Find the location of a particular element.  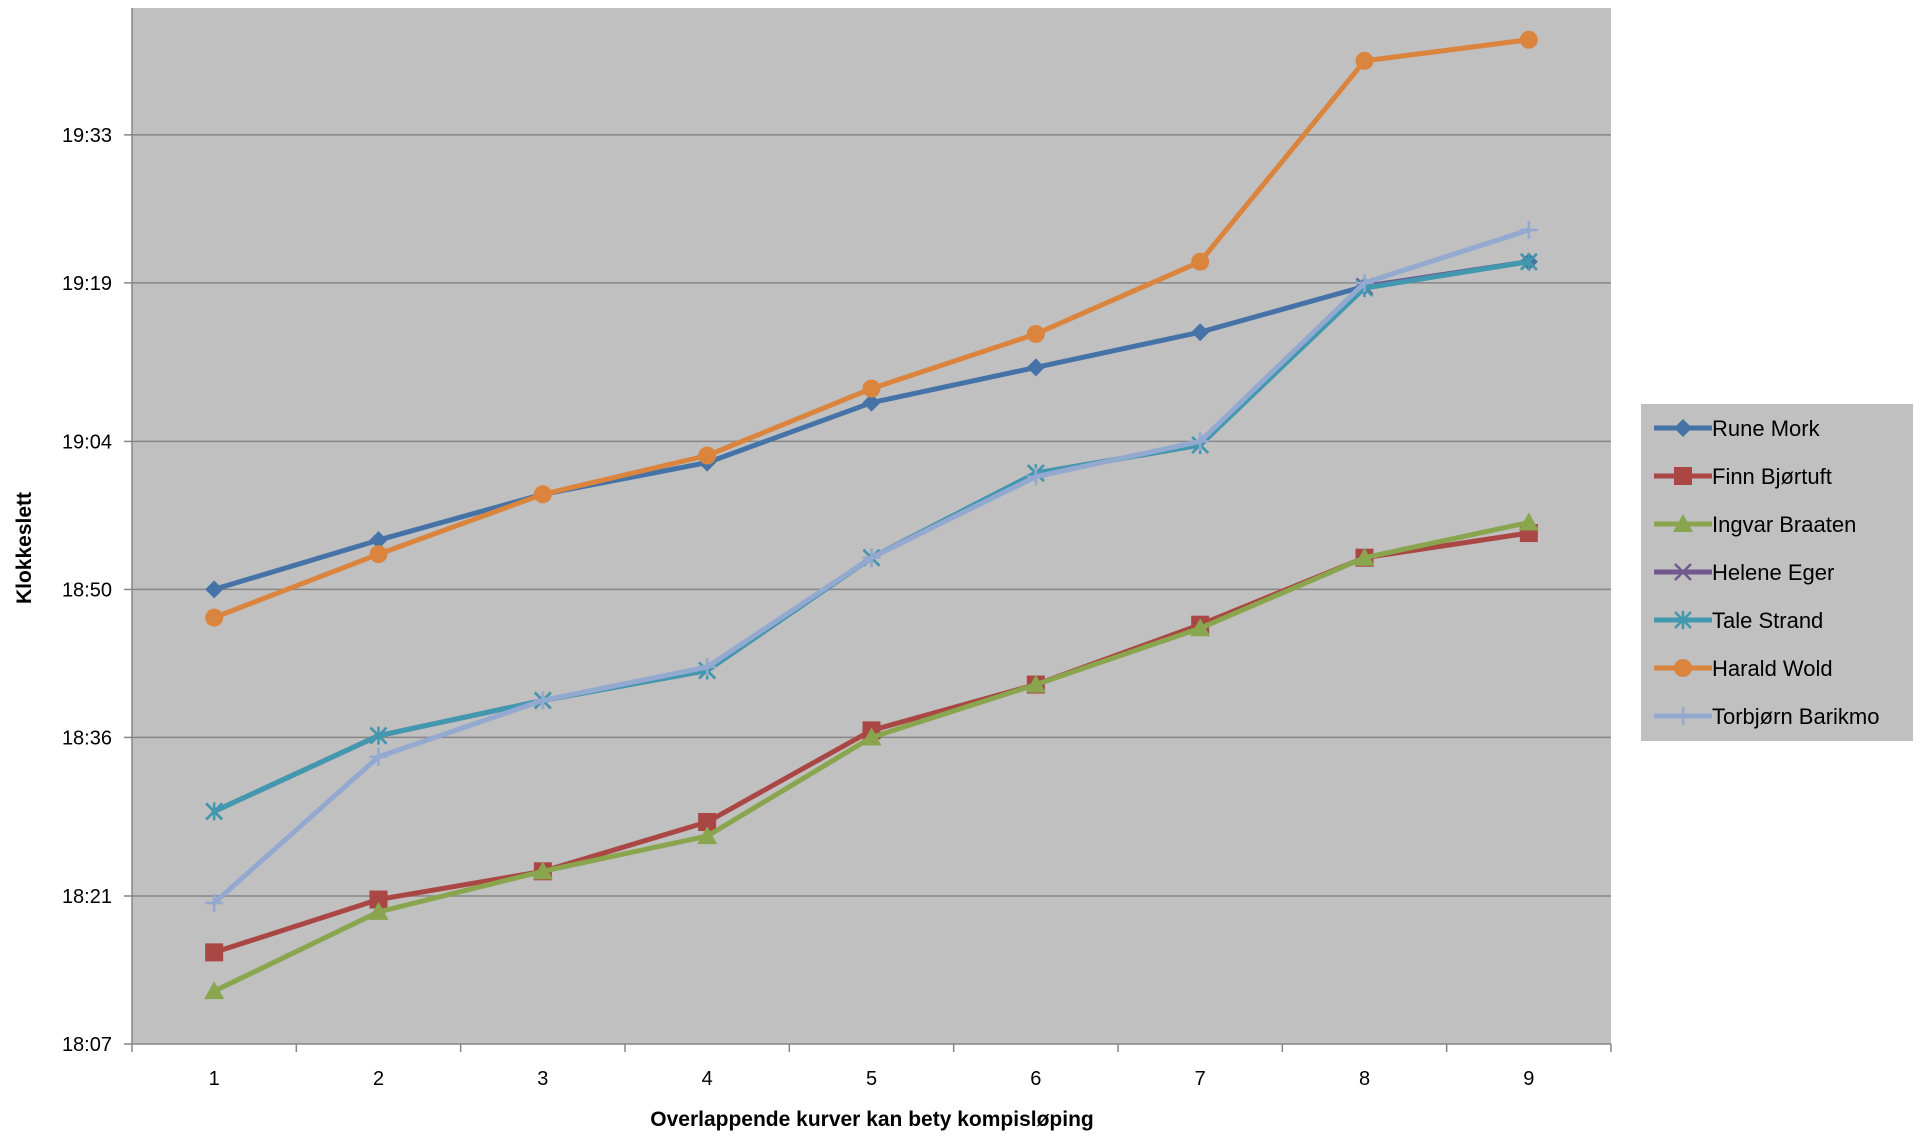

x-tick-label: 5 is located at coordinates (871, 1079).